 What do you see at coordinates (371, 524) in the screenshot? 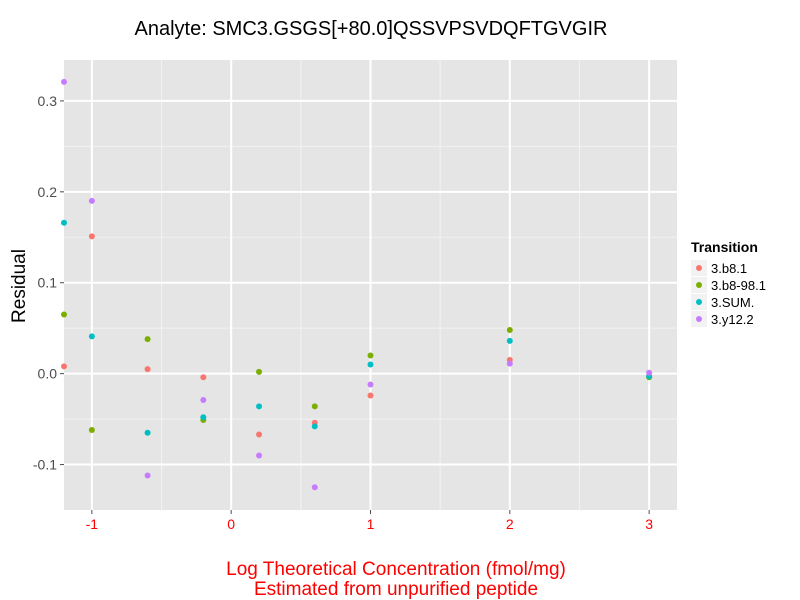
I see `x-tick-label: 1` at bounding box center [371, 524].